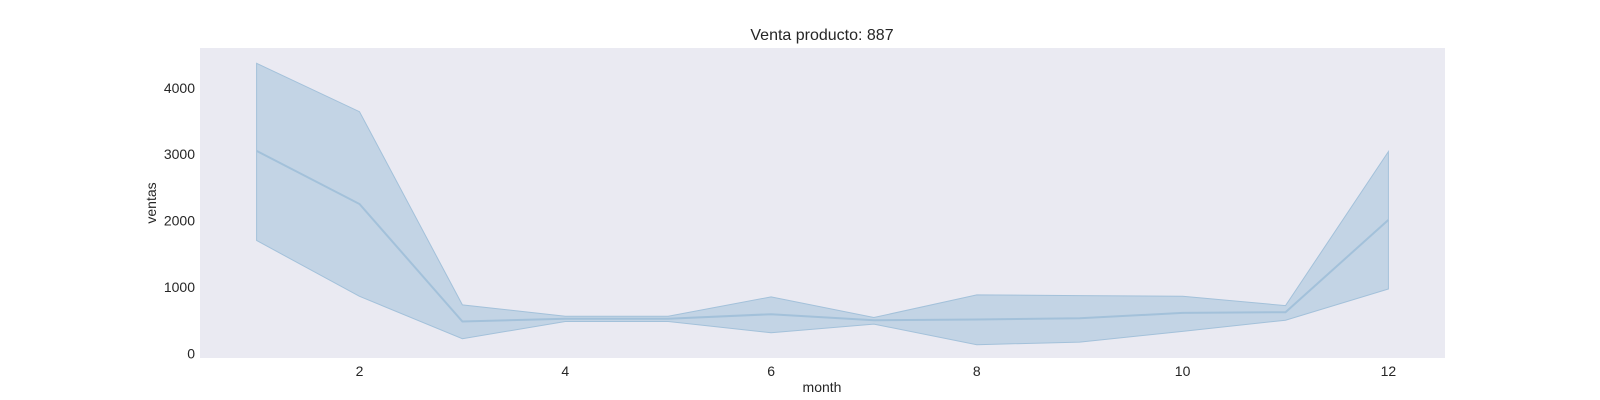 This screenshot has height=400, width=1600. I want to click on x-tick-label: 2, so click(360, 371).